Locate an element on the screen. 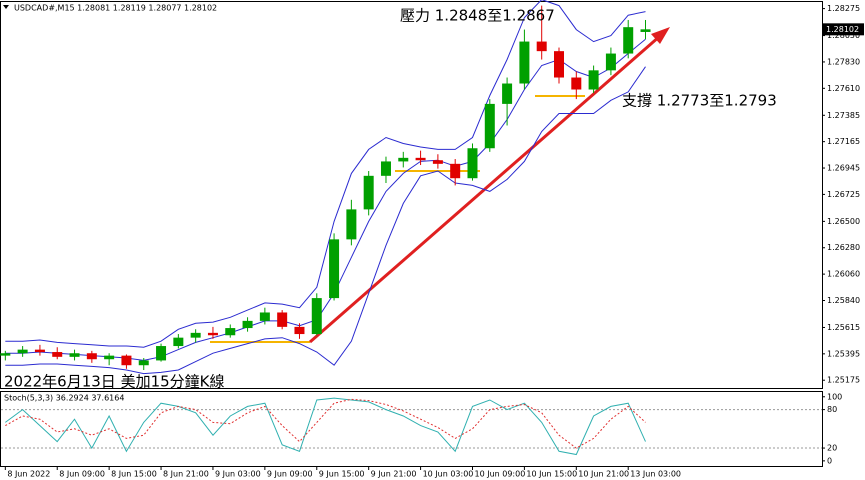 This screenshot has width=865, height=480. x-tick-label: 9 Jun 21:00 is located at coordinates (394, 474).